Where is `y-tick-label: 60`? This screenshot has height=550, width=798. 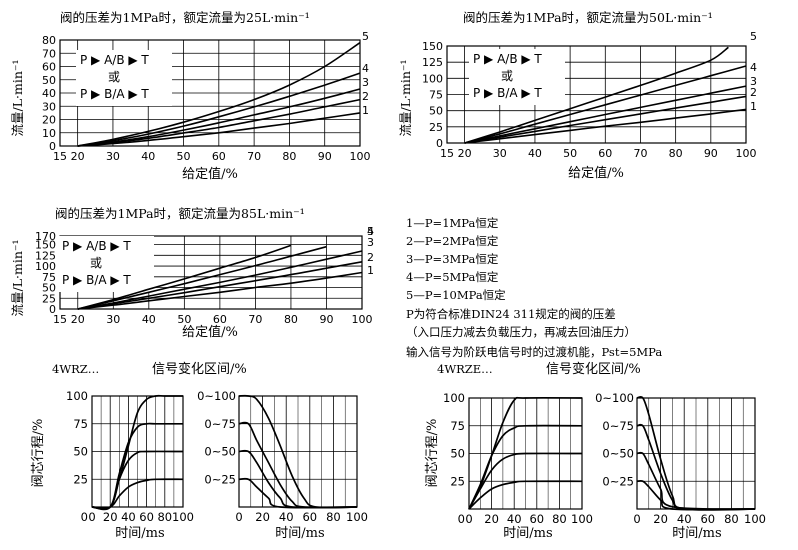
y-tick-label: 60 is located at coordinates (49, 67).